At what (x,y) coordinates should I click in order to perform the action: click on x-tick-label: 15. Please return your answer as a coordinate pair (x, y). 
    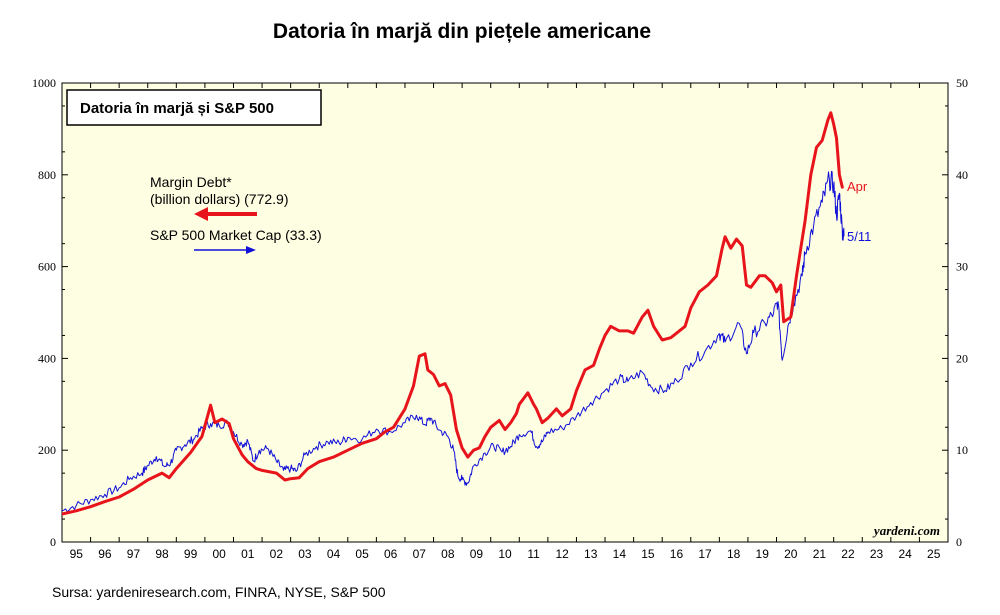
    Looking at the image, I should click on (648, 554).